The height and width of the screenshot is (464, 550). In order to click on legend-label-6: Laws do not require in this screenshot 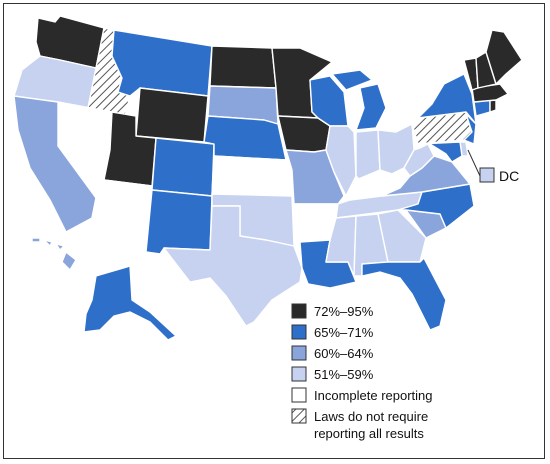, I will do `click(371, 416)`.